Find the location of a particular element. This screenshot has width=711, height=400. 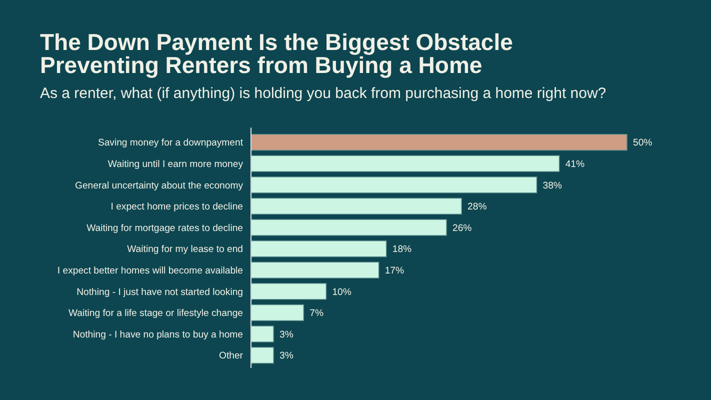

y-tick-label: Waiting for mortgage rates to decline is located at coordinates (164, 228).